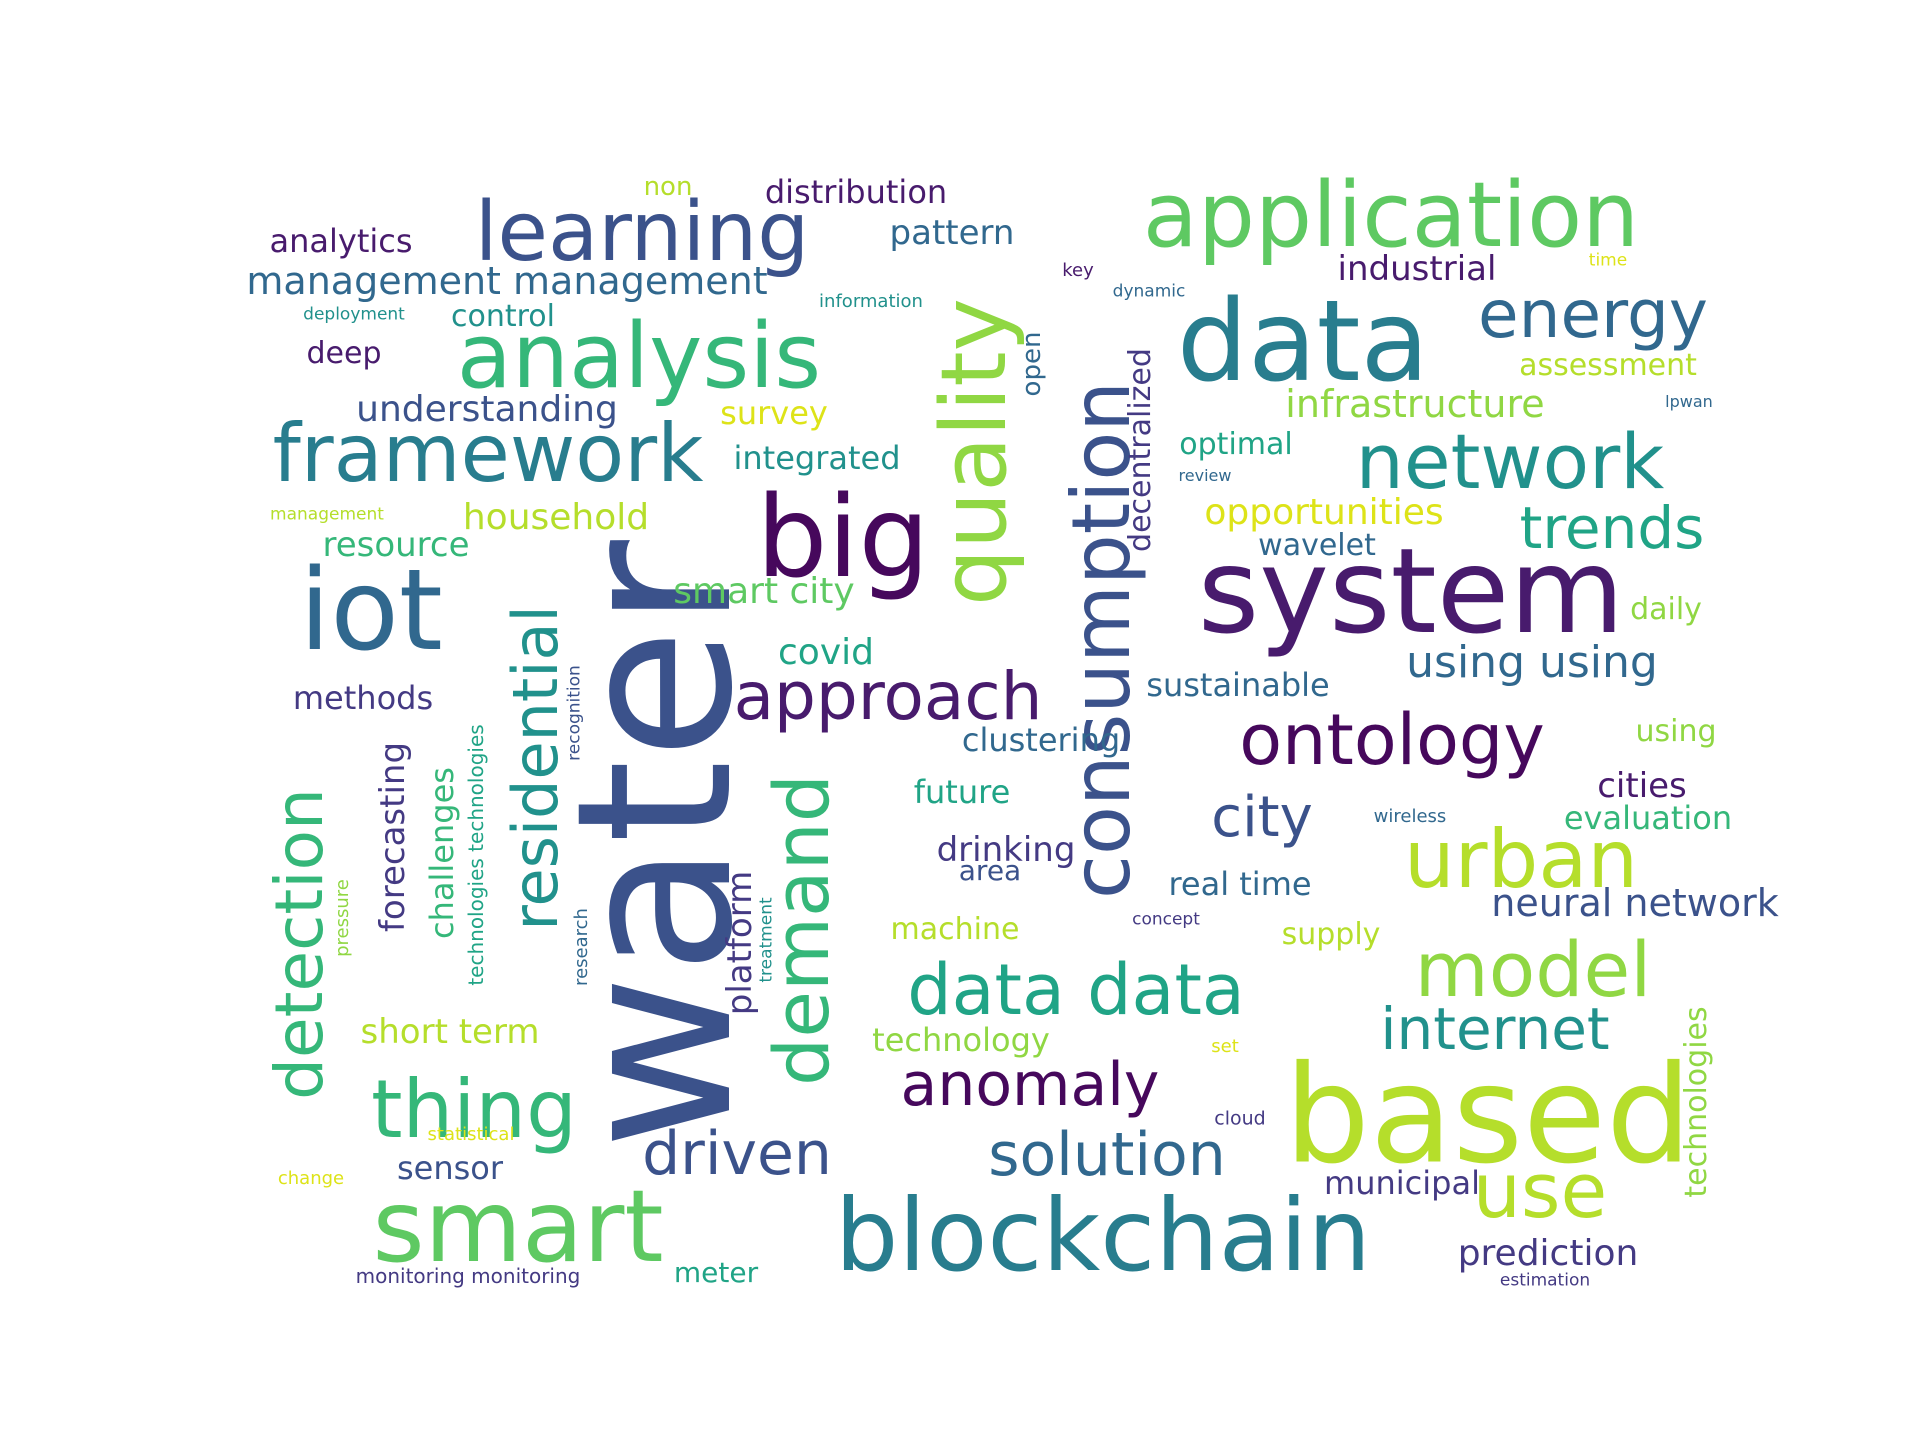 This screenshot has width=1920, height=1440. I want to click on word-daily-74: daily, so click(1666, 609).